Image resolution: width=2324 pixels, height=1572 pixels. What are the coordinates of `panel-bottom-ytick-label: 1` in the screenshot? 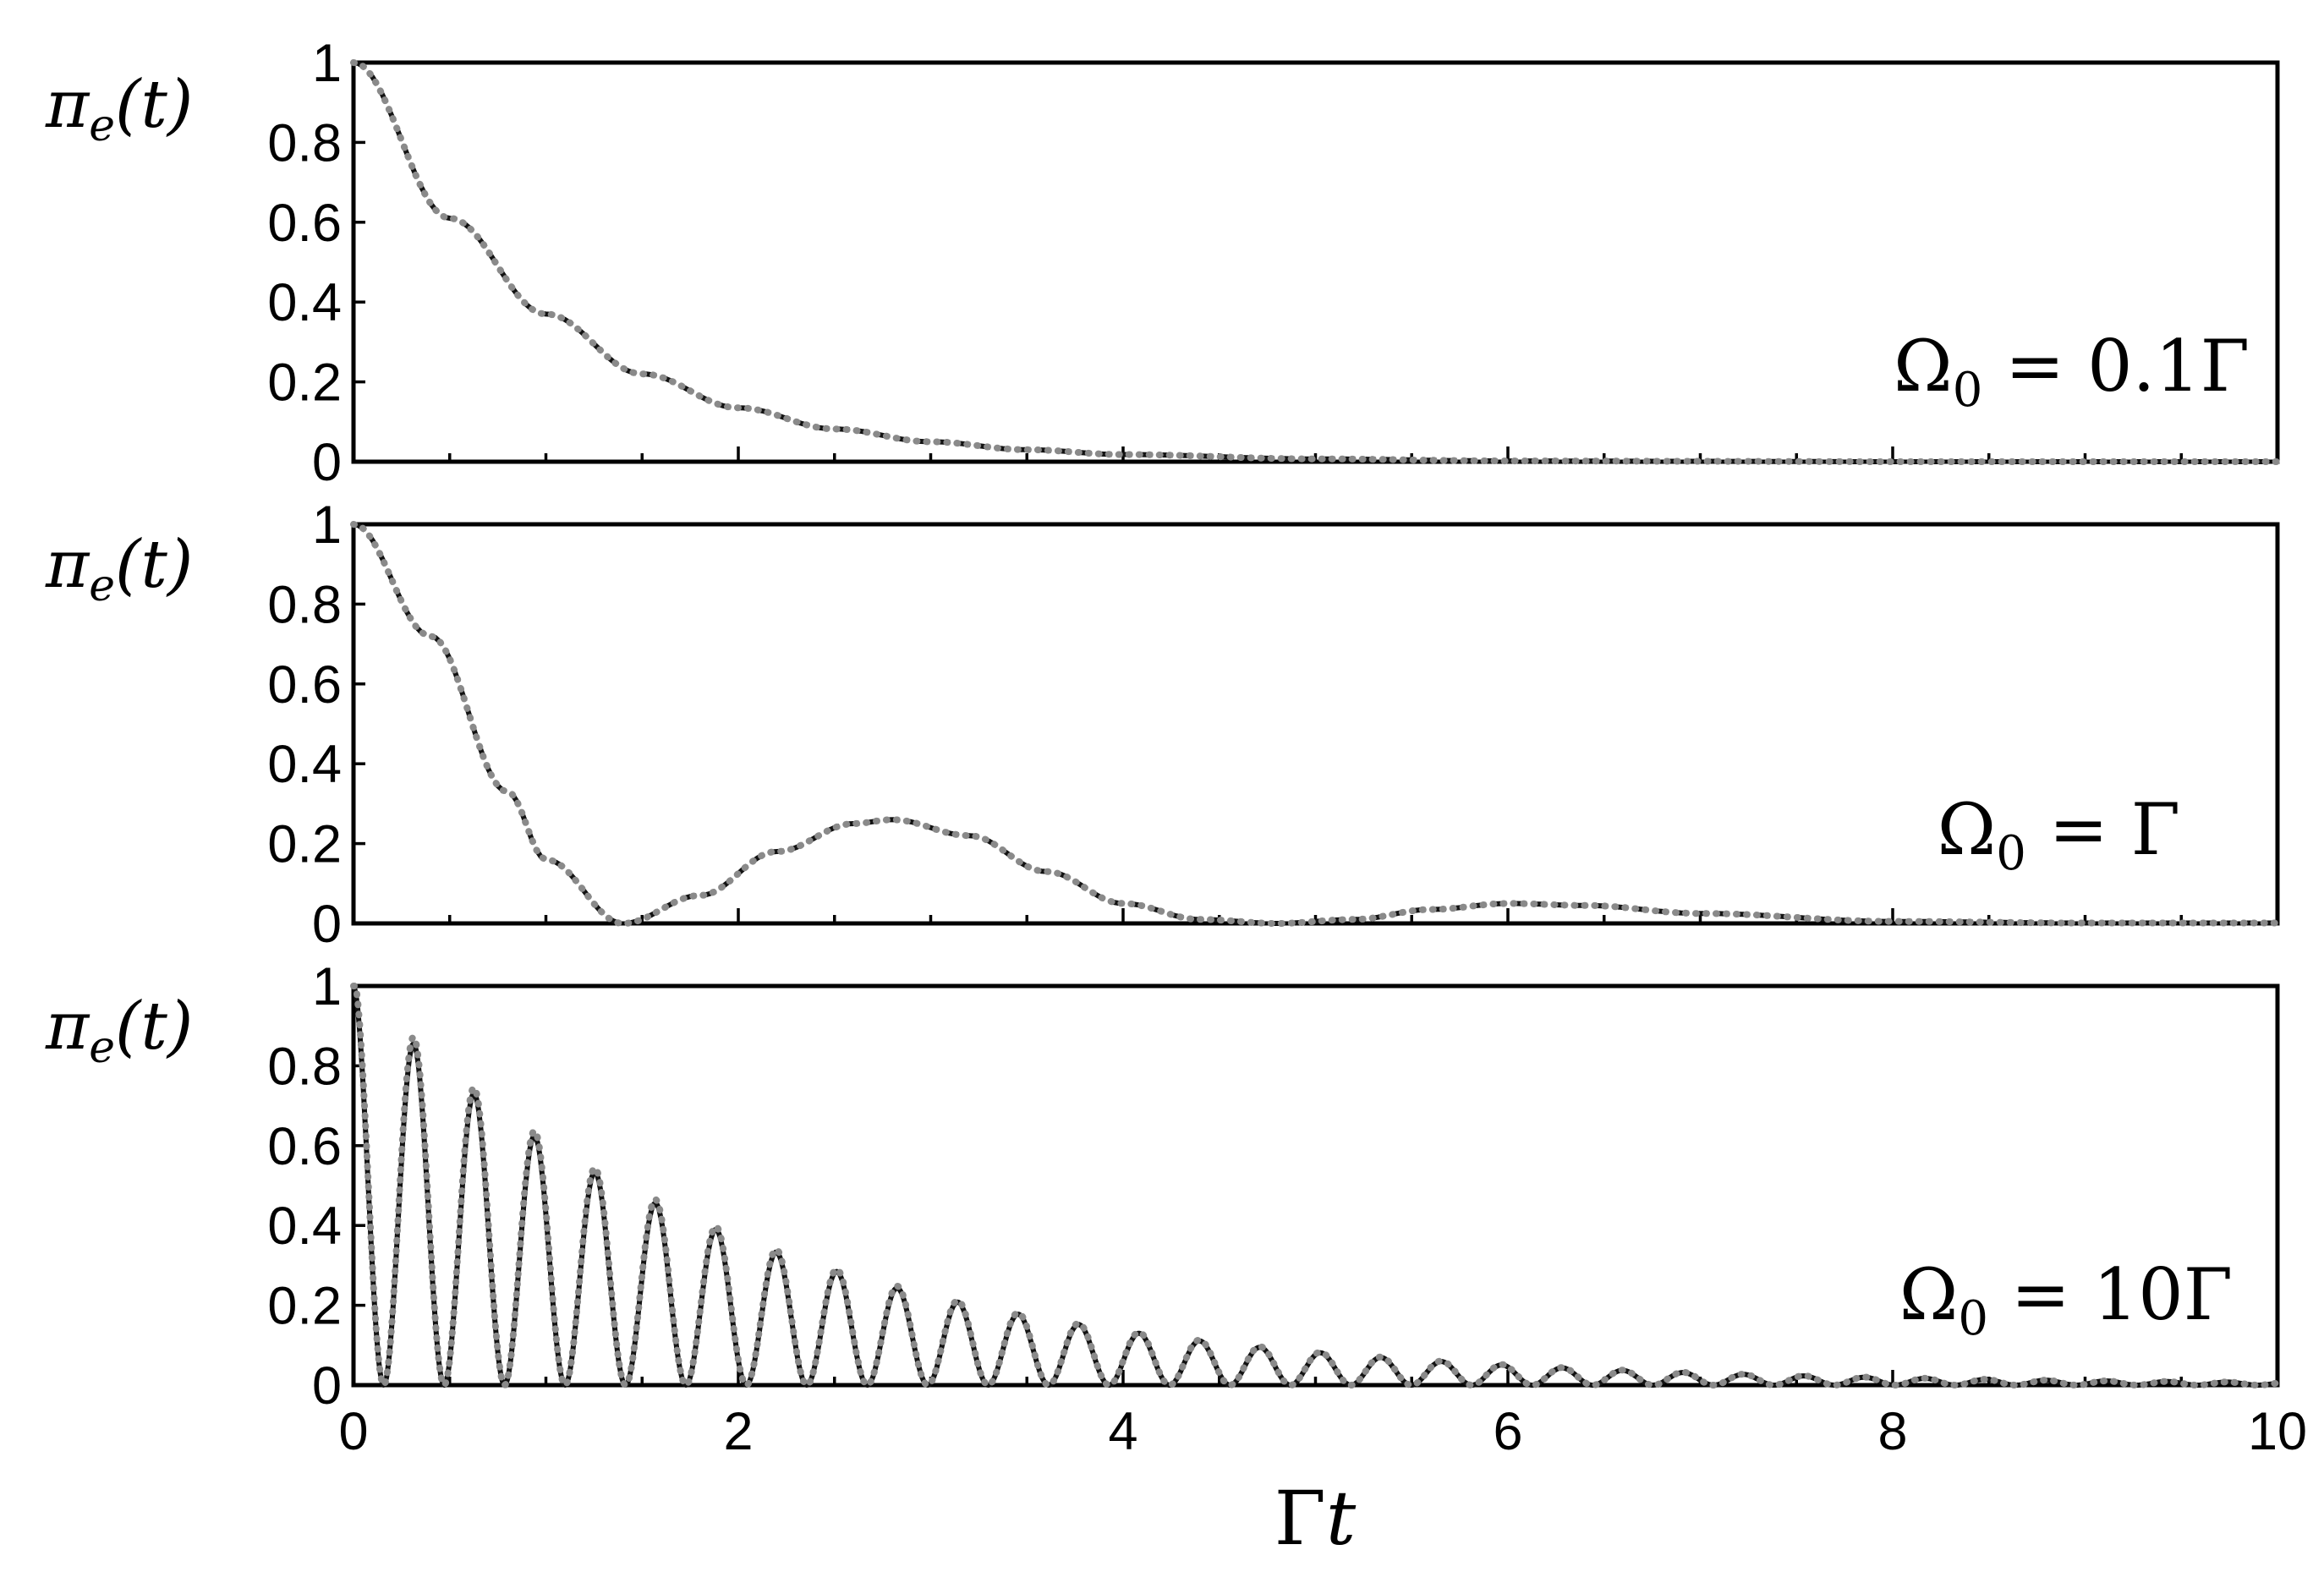 It's located at (327, 986).